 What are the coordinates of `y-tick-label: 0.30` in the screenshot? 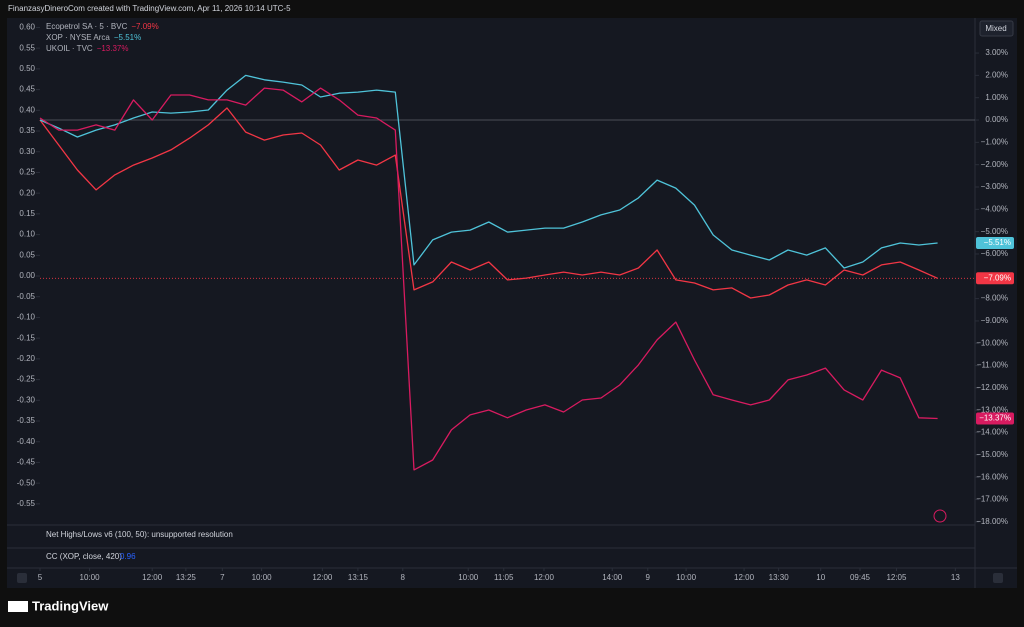 It's located at (27, 151).